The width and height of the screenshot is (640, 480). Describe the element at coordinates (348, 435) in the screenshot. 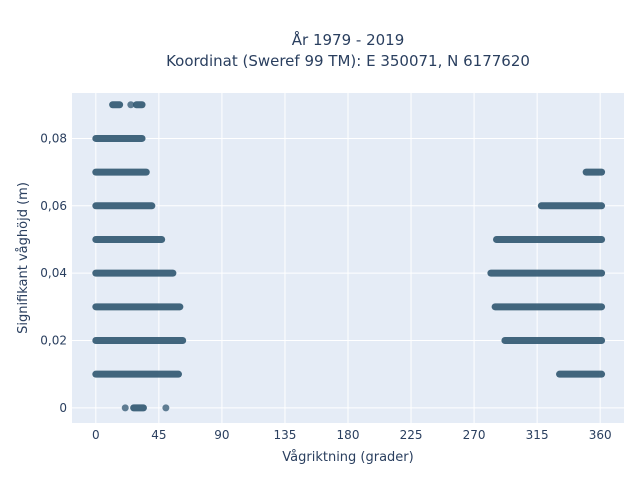

I see `x-tick-label: 180` at that location.